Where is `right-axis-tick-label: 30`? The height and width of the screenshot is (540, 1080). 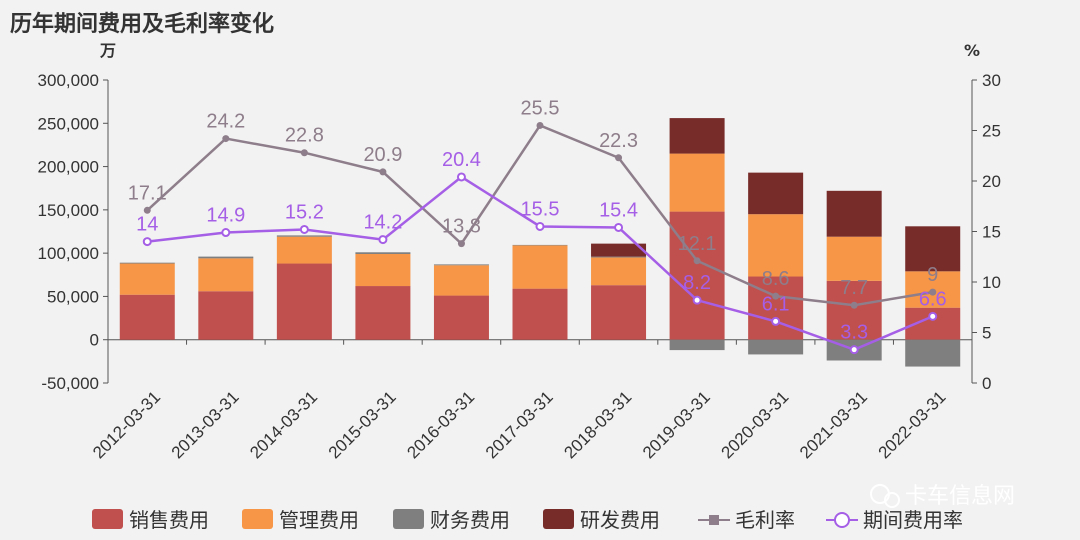
right-axis-tick-label: 30 is located at coordinates (991, 80).